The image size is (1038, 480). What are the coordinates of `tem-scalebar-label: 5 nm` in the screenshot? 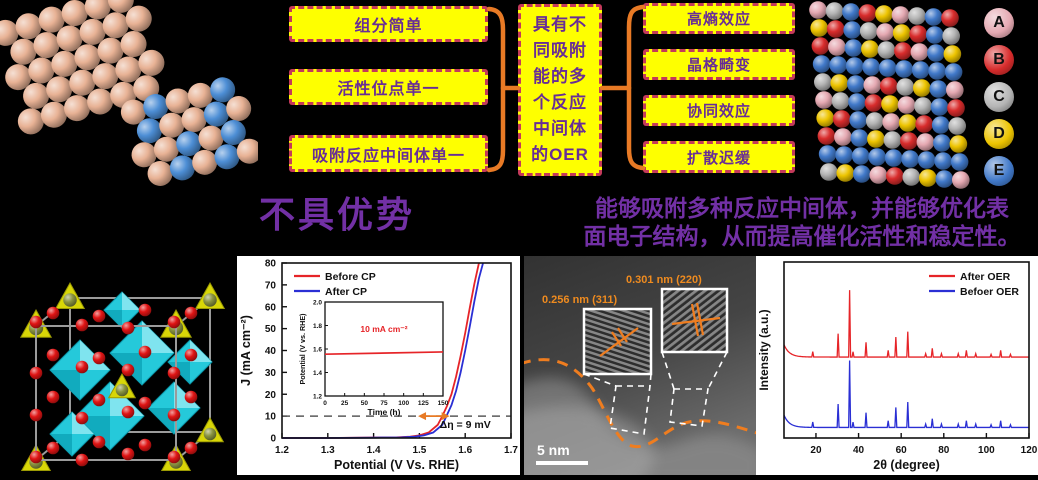 It's located at (553, 450).